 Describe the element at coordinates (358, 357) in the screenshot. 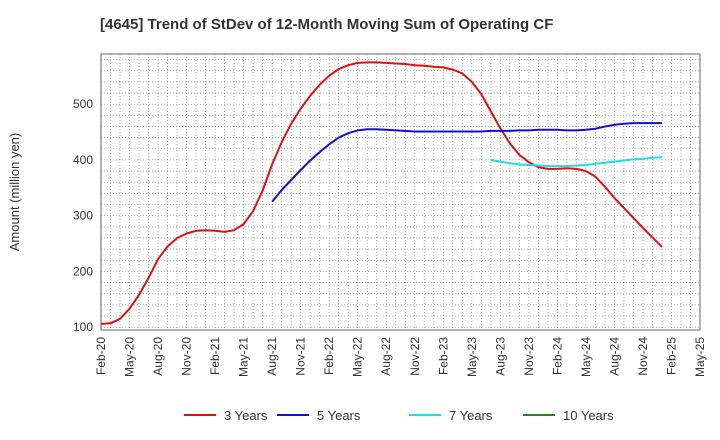

I see `x-tick-label: May-22` at that location.